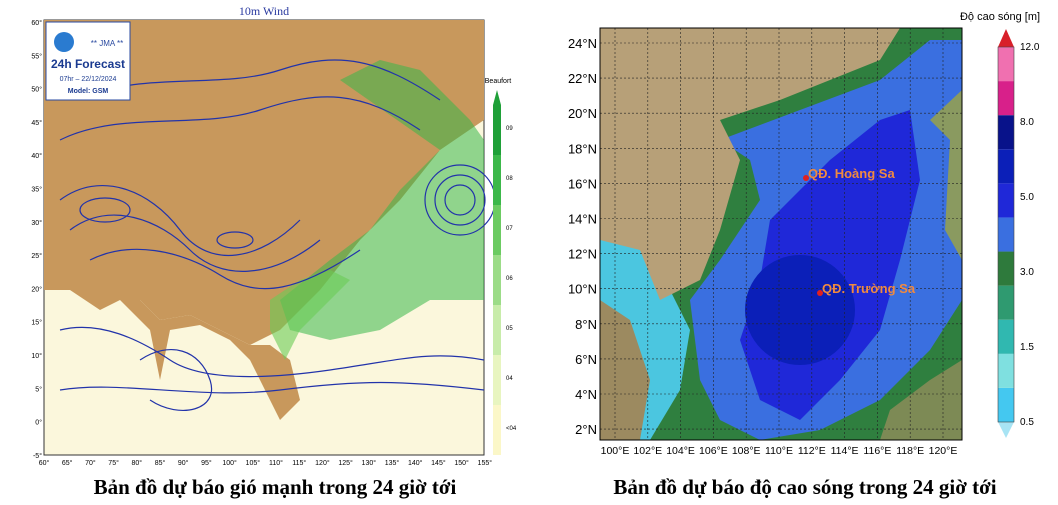  Describe the element at coordinates (392, 463) in the screenshot. I see `lon-label: 135°` at that location.